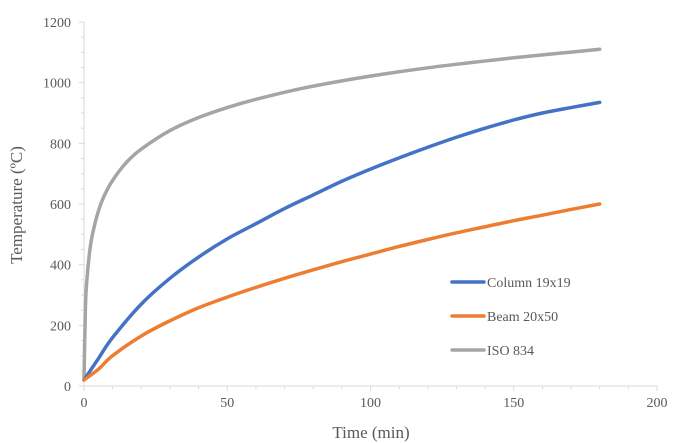  Describe the element at coordinates (60, 144) in the screenshot. I see `y-tick-label: 800` at that location.